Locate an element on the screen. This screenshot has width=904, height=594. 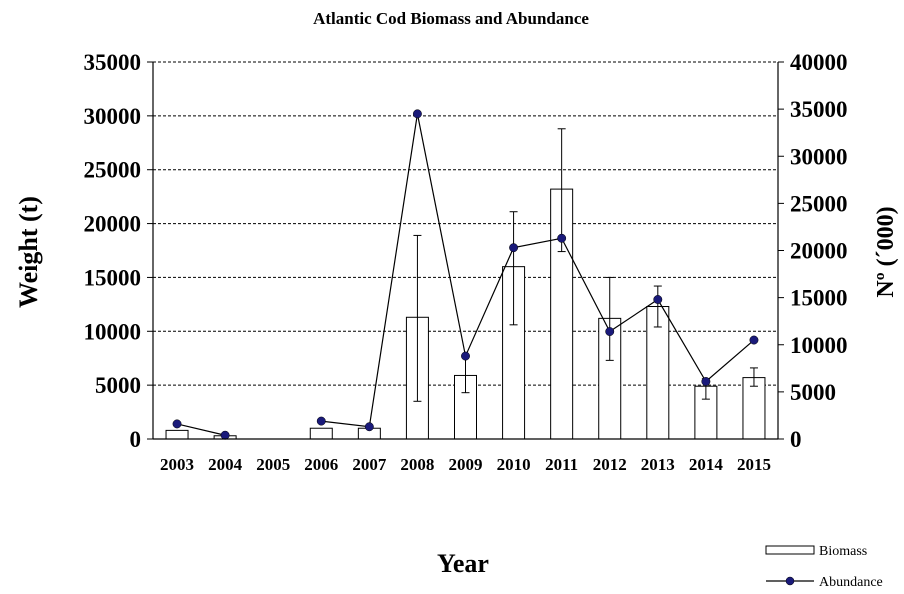
x-tick-label: 2003 is located at coordinates (177, 464).